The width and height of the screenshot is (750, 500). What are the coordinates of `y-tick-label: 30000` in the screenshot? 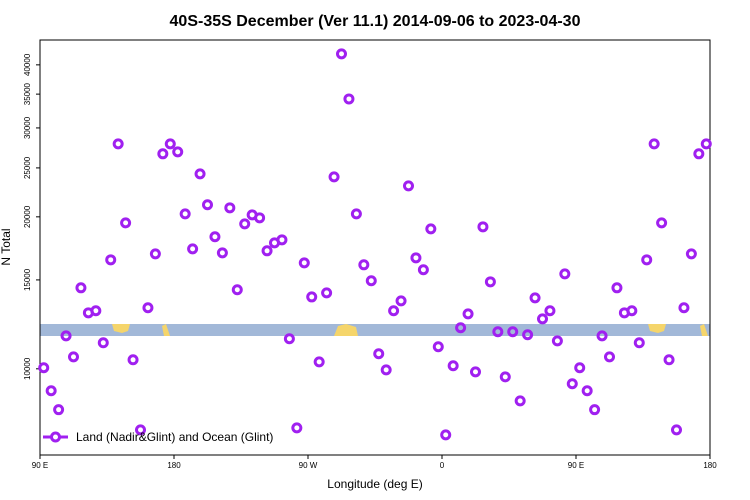 It's located at (27, 127).